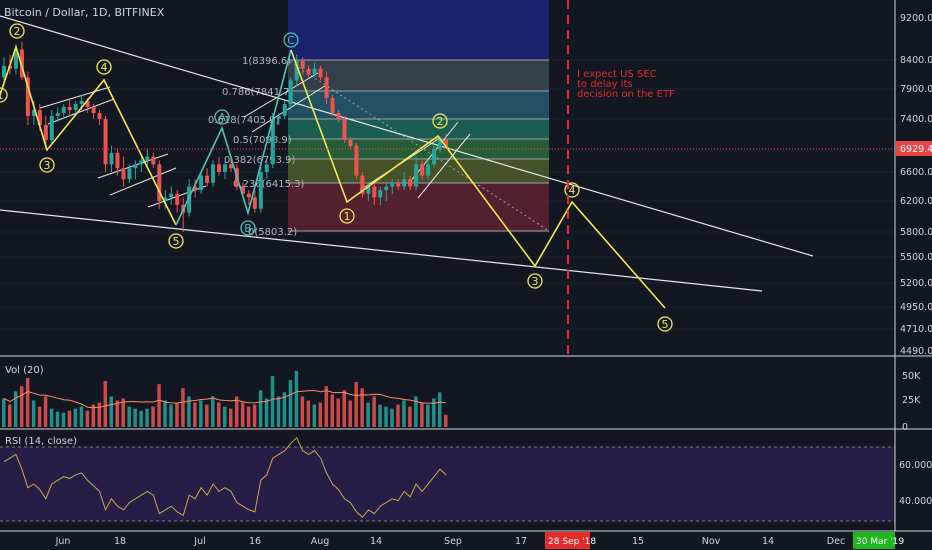  I want to click on date-highlight-left: 28 Sep '18, so click(572, 542).